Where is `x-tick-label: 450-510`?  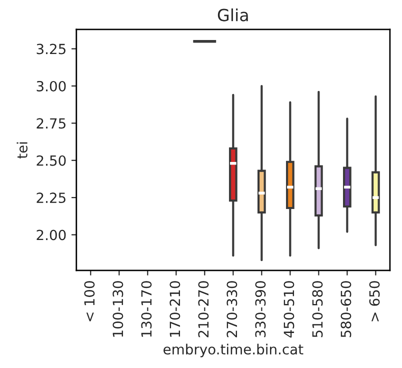 x-tick-label: 450-510 is located at coordinates (289, 309).